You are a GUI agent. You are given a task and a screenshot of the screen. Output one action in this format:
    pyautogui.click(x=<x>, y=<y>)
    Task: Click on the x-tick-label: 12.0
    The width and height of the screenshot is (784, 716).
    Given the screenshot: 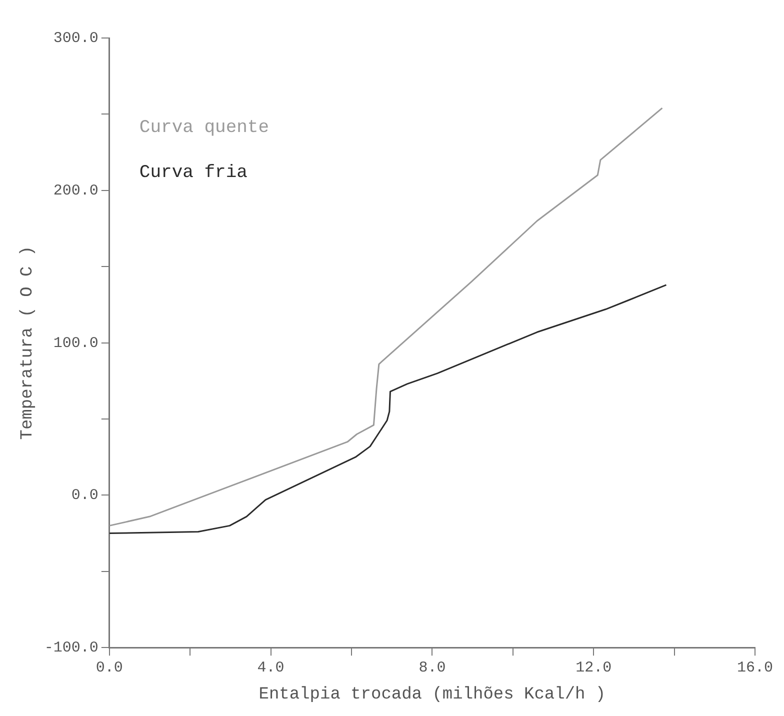 What is the action you would take?
    pyautogui.click(x=594, y=668)
    